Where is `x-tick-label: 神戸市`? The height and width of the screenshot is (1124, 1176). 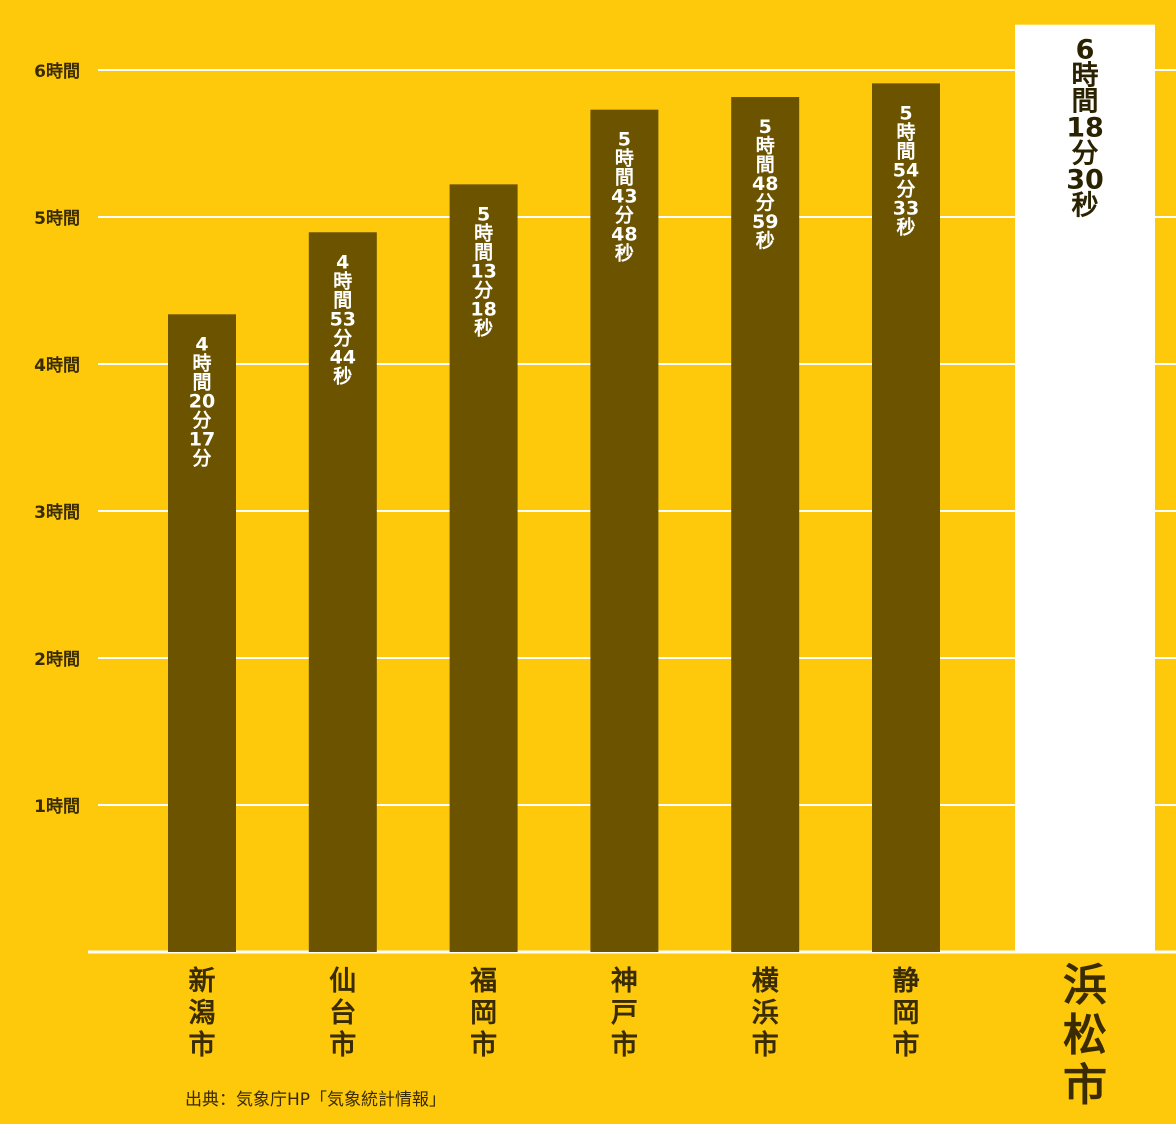 x-tick-label: 神戸市 is located at coordinates (624, 1013).